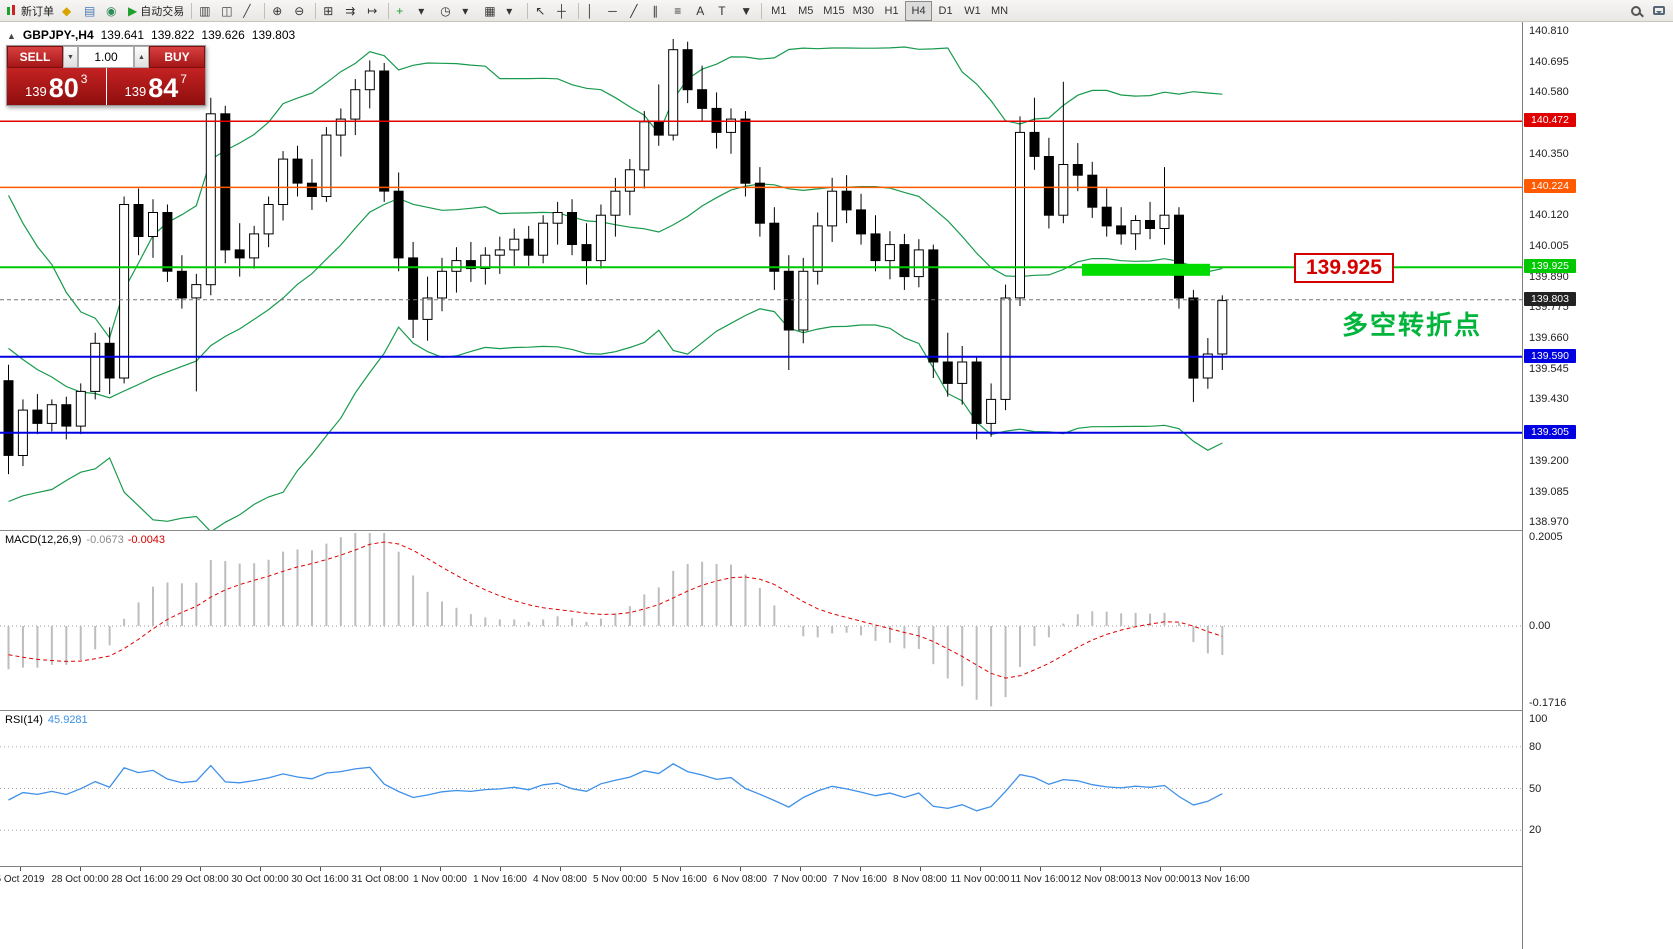 The height and width of the screenshot is (949, 1673). What do you see at coordinates (228, 11) in the screenshot?
I see `candlestick-mode-button: ◫` at bounding box center [228, 11].